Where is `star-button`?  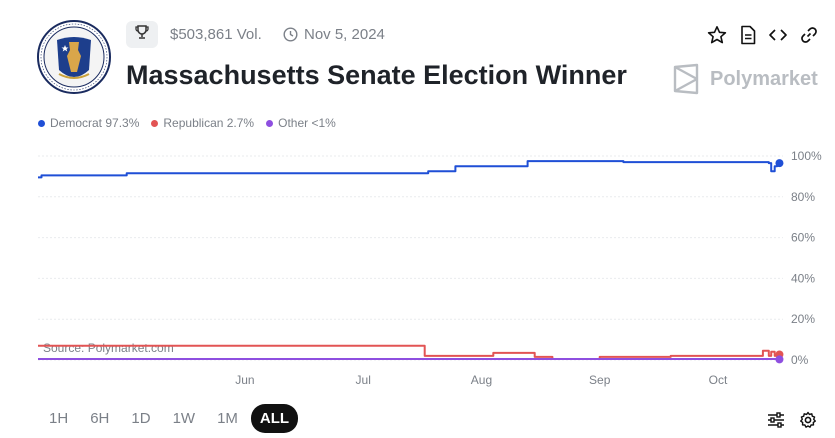 star-button is located at coordinates (717, 35).